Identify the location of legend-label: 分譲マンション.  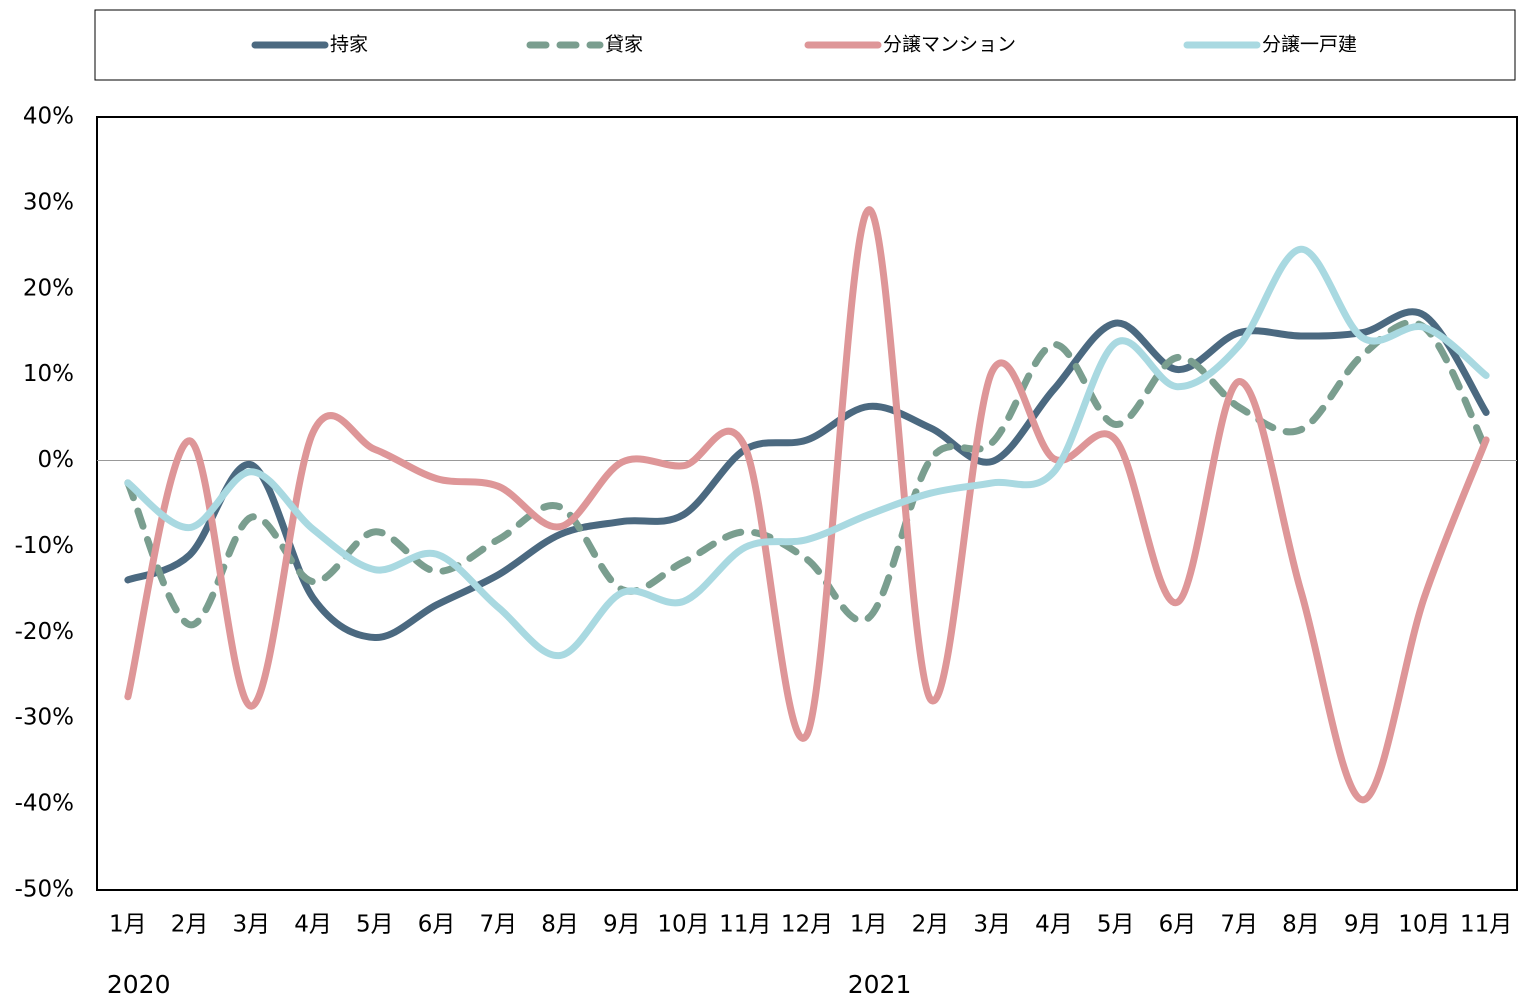
(949, 45).